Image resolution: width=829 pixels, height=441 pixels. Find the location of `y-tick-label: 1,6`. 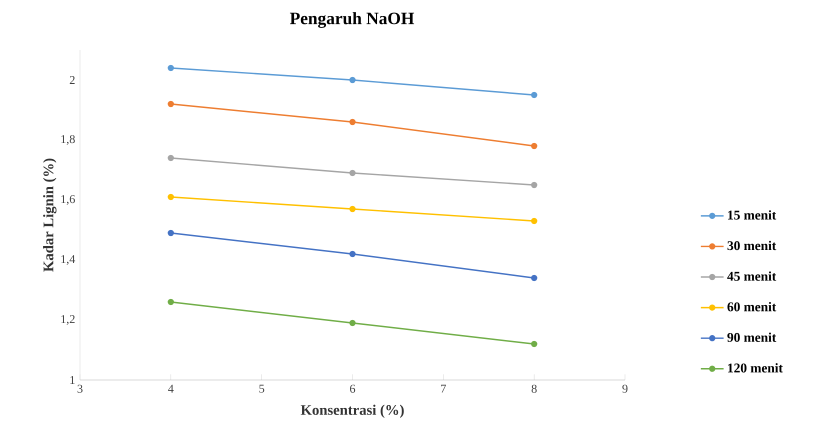

y-tick-label: 1,6 is located at coordinates (68, 200).